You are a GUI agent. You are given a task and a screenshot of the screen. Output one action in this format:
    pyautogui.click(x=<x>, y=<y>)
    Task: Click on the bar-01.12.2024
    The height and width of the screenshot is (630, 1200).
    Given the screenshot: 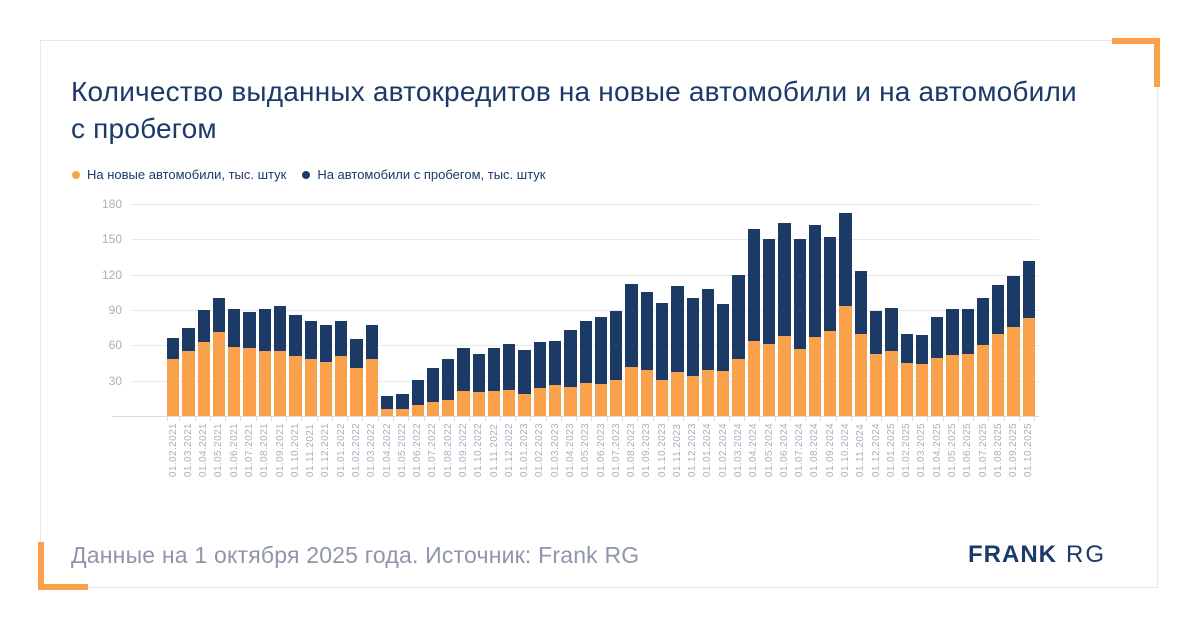 What is the action you would take?
    pyautogui.click(x=876, y=363)
    